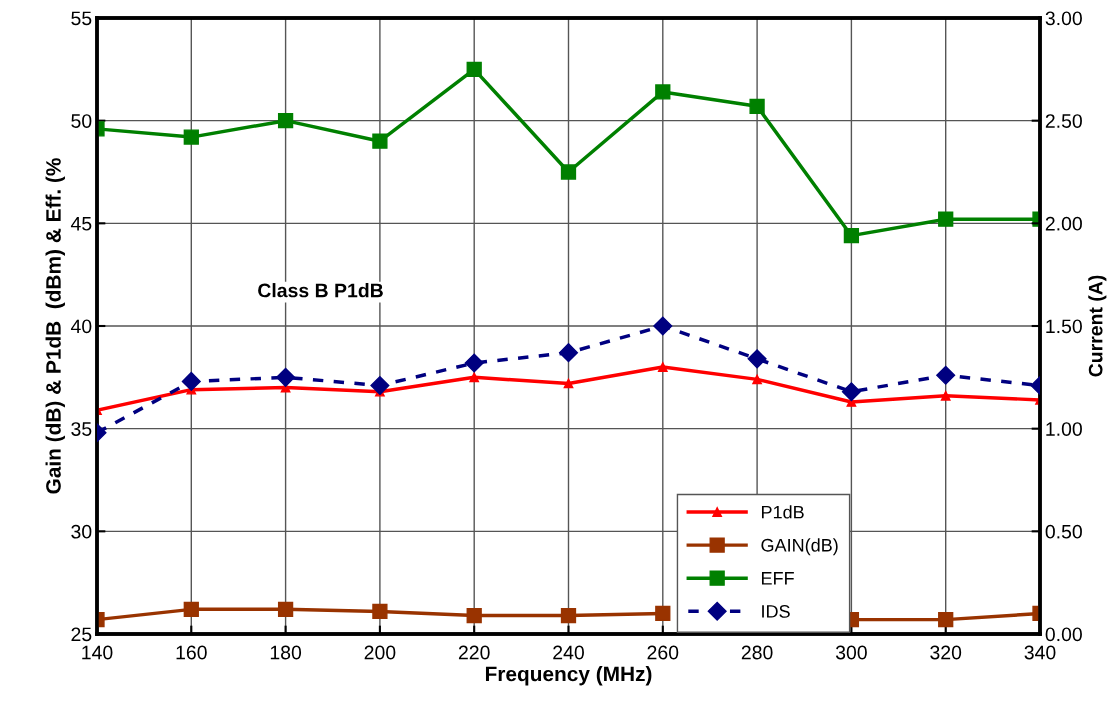 The width and height of the screenshot is (1112, 724). What do you see at coordinates (81, 224) in the screenshot?
I see `y-tick-label: 45` at bounding box center [81, 224].